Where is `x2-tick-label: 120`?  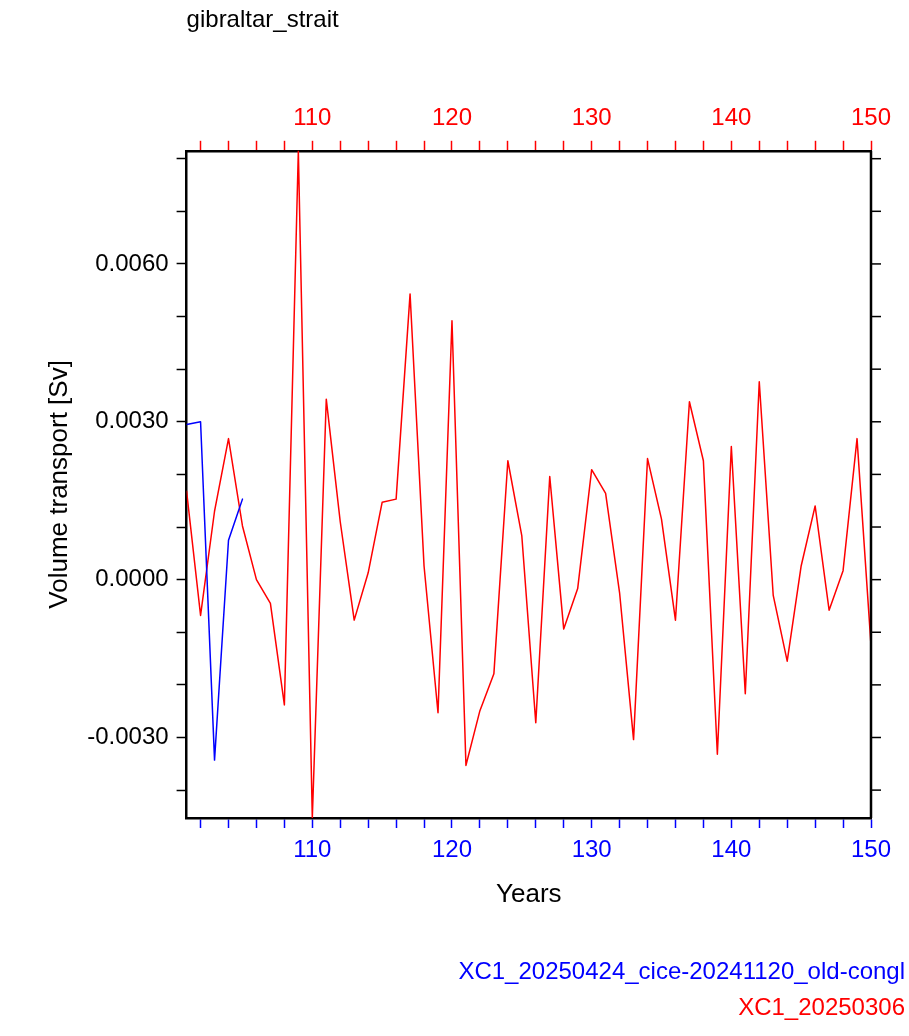
x2-tick-label: 120 is located at coordinates (451, 117).